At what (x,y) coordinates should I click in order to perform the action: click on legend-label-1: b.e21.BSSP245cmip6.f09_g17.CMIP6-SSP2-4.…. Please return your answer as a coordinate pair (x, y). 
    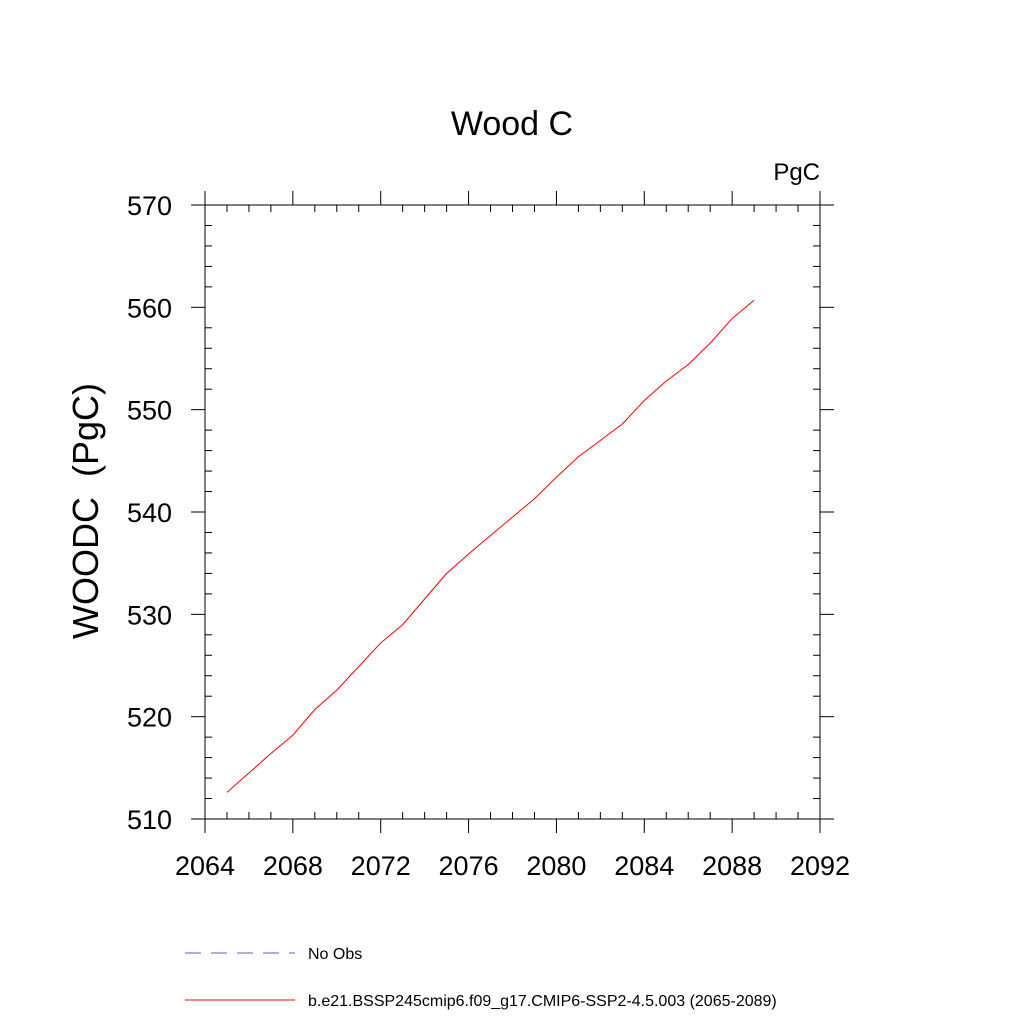
    Looking at the image, I should click on (542, 1001).